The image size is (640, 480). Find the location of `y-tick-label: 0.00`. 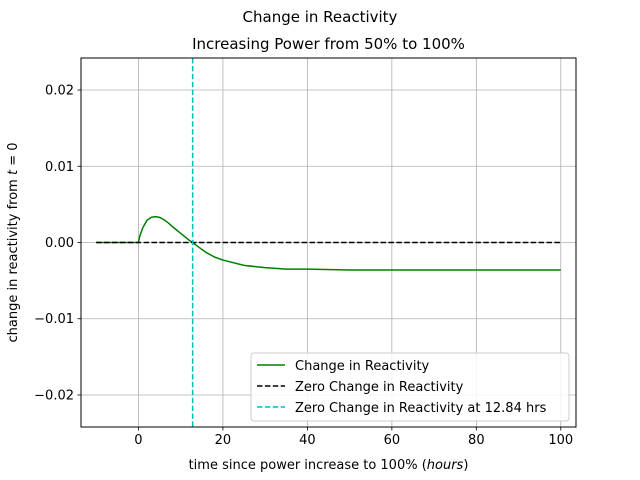

y-tick-label: 0.00 is located at coordinates (59, 243).